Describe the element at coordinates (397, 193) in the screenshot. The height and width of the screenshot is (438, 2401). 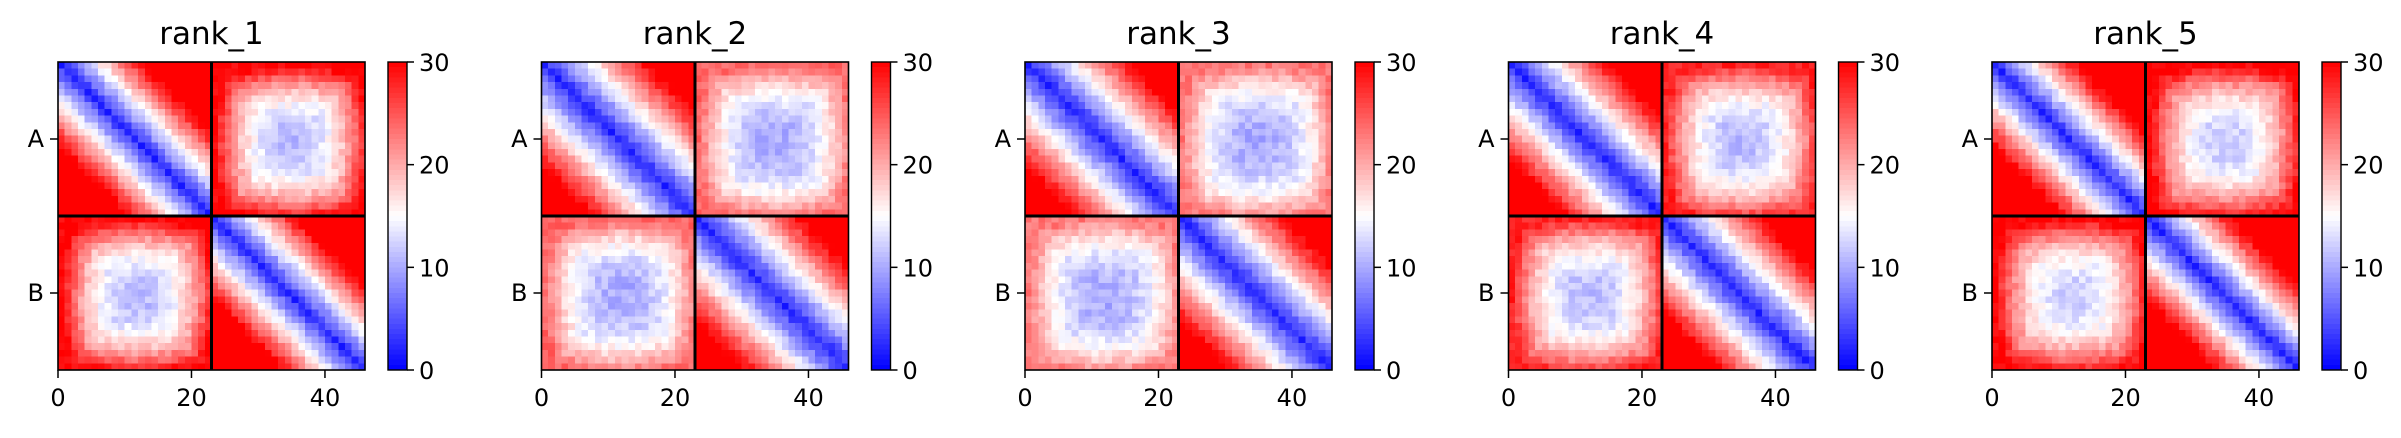
I see `colorbar-segment` at that location.